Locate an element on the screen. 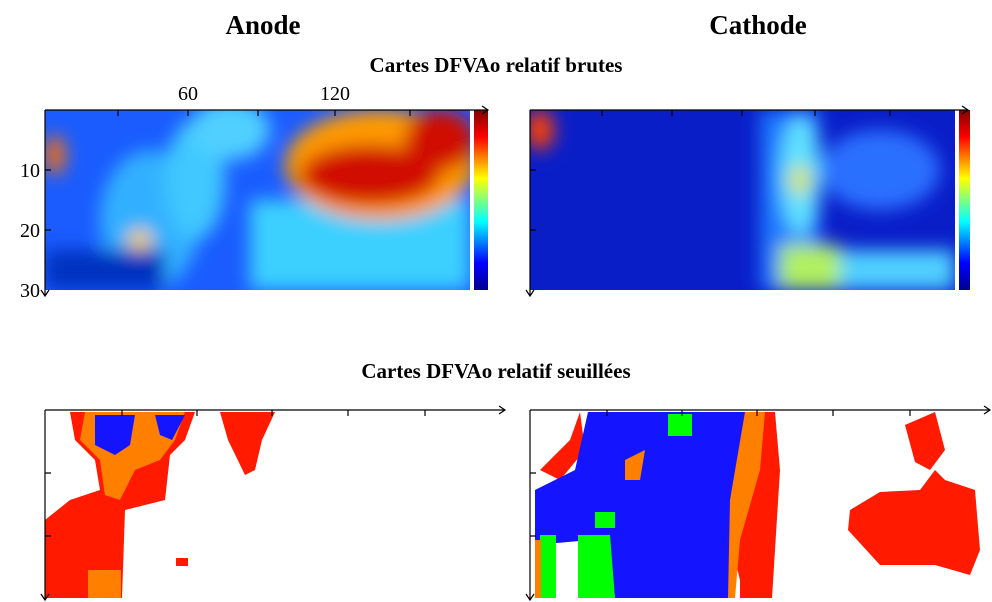 The image size is (992, 602). section-title: Cartes DFVAo relatif brutes is located at coordinates (496, 65).